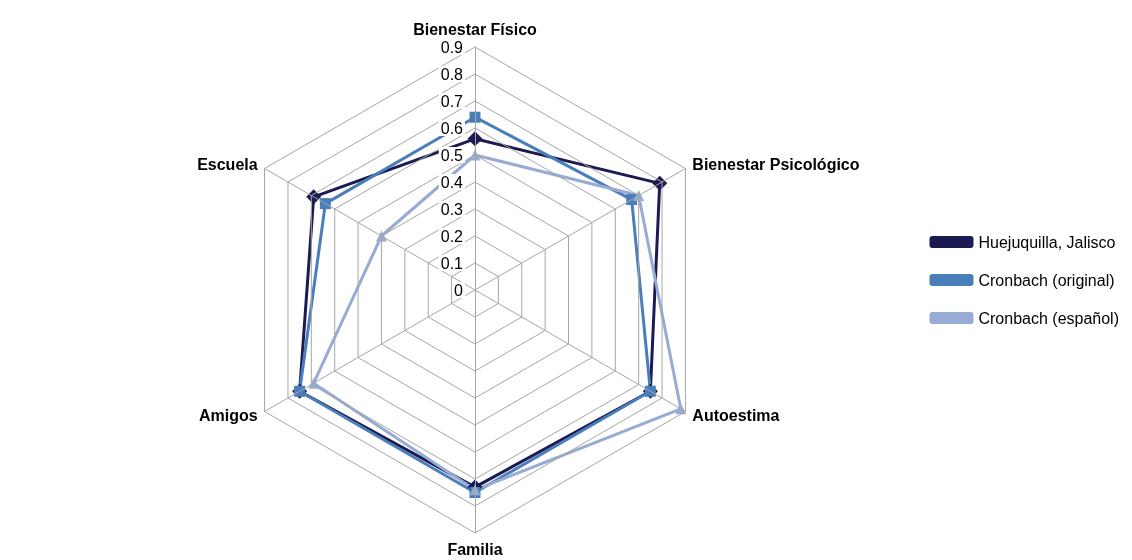  What do you see at coordinates (1046, 280) in the screenshot?
I see `legend-label: Cronbach (original)` at bounding box center [1046, 280].